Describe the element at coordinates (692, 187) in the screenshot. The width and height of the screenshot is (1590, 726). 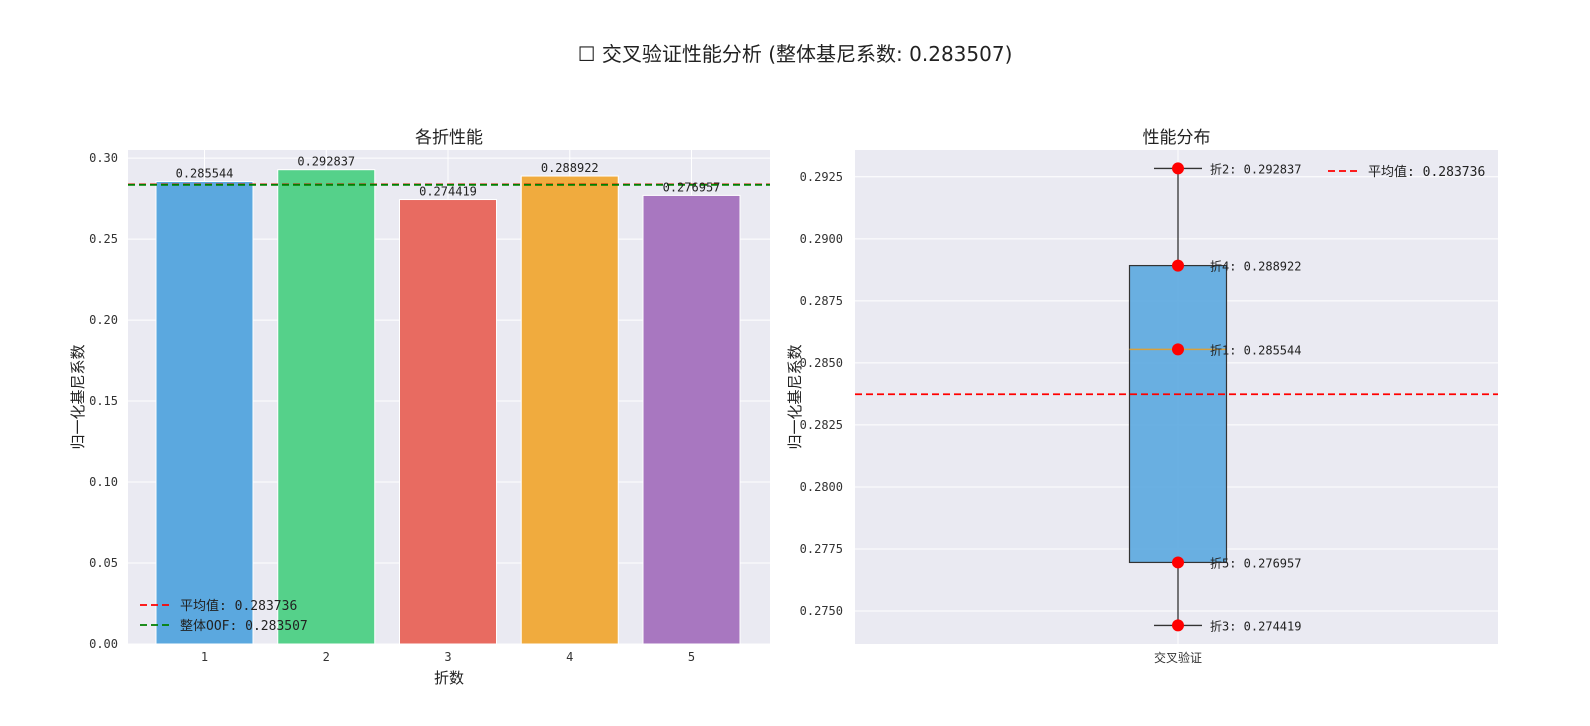
I see `bar-value-label: 0.276957` at that location.